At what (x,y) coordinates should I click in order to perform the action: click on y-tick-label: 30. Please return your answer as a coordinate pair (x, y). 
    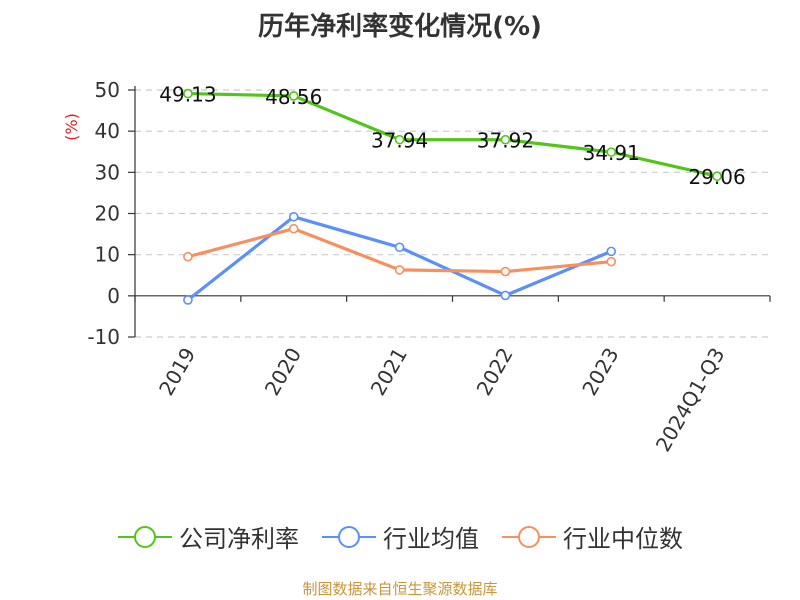
    Looking at the image, I should click on (107, 172).